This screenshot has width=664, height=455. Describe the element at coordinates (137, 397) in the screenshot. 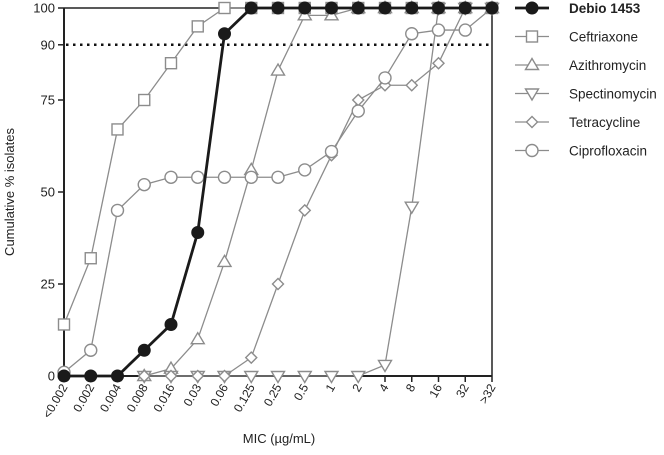

I see `x-tick-label: 0.008` at that location.